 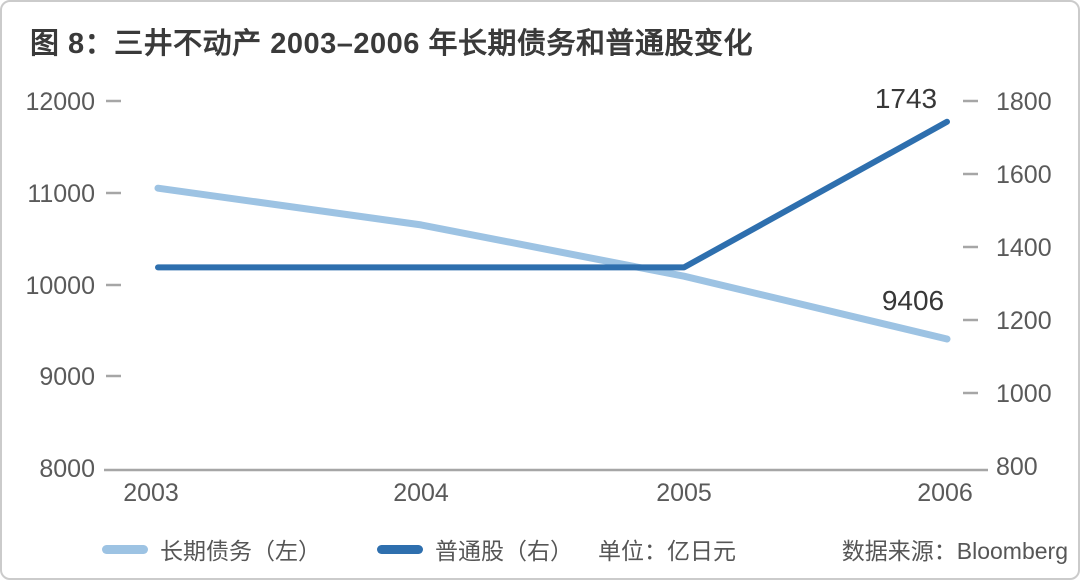 I want to click on axis-tick-label: 8000, so click(x=67, y=469).